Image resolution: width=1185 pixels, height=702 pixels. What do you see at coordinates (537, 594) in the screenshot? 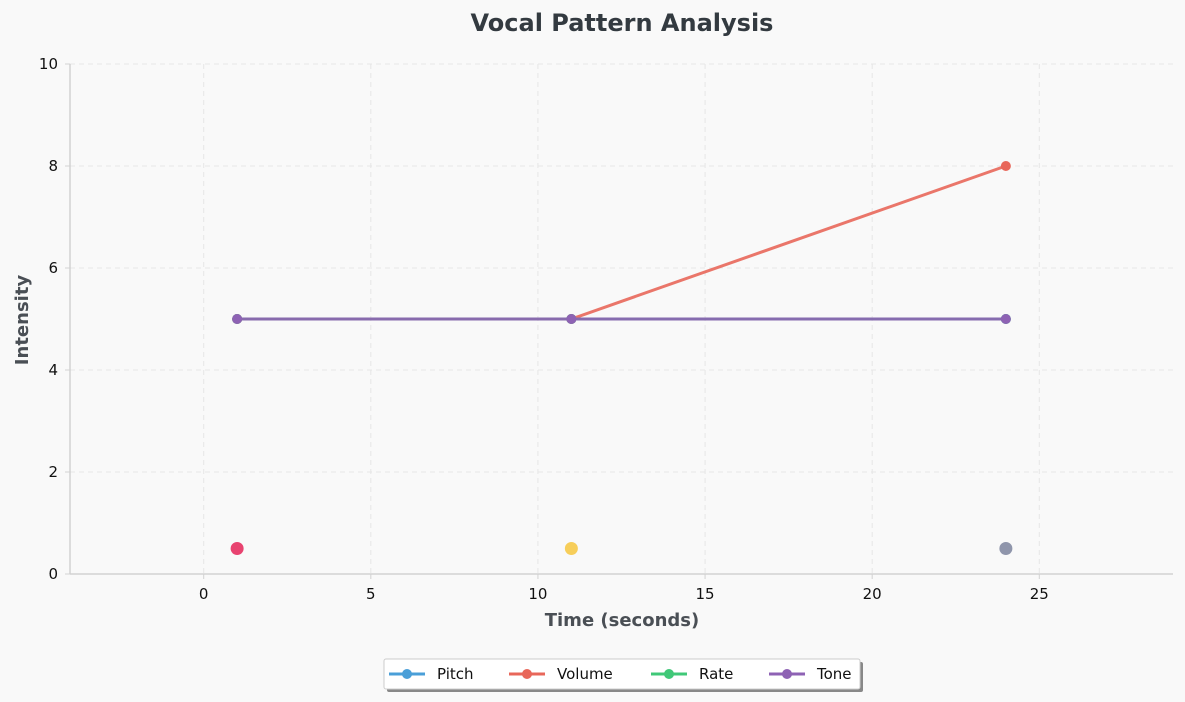
I see `x-tick-label: 10` at bounding box center [537, 594].